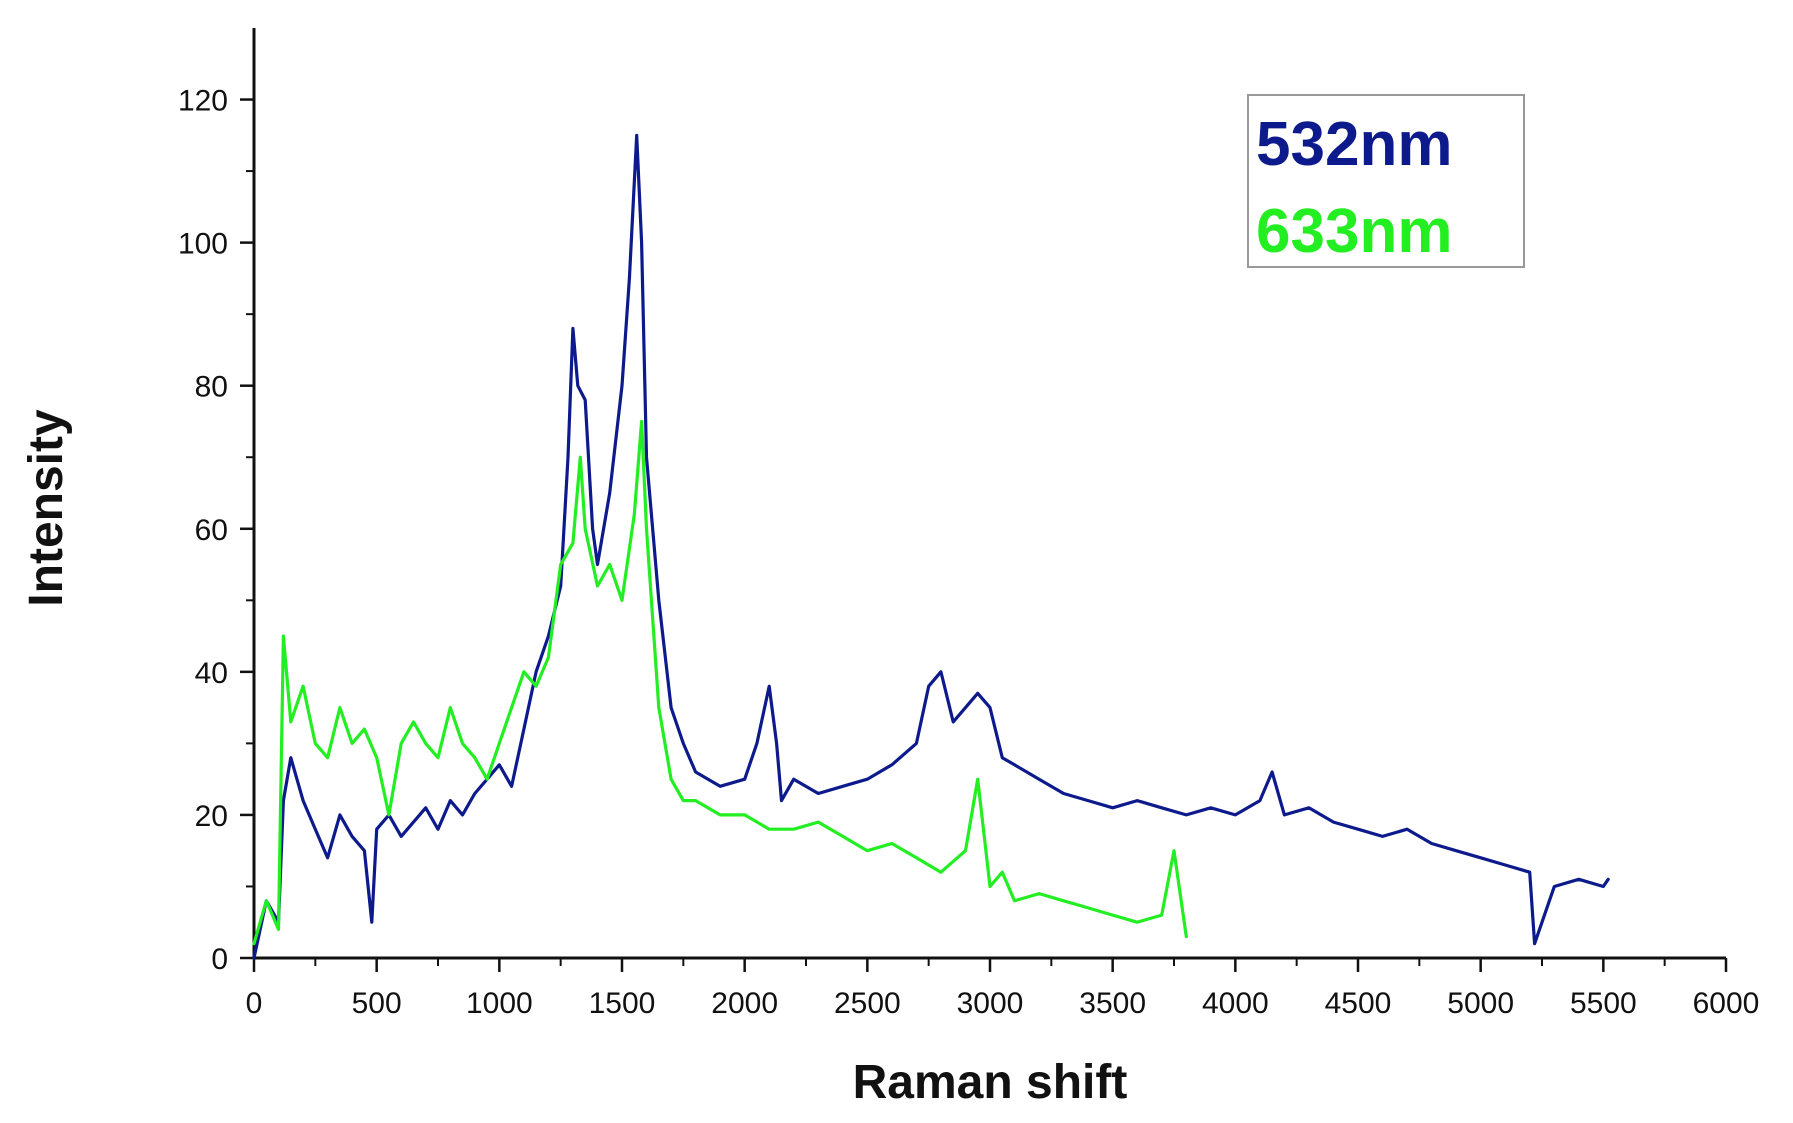 The height and width of the screenshot is (1123, 1793). What do you see at coordinates (990, 1082) in the screenshot?
I see `x-axis-title: Raman shift` at bounding box center [990, 1082].